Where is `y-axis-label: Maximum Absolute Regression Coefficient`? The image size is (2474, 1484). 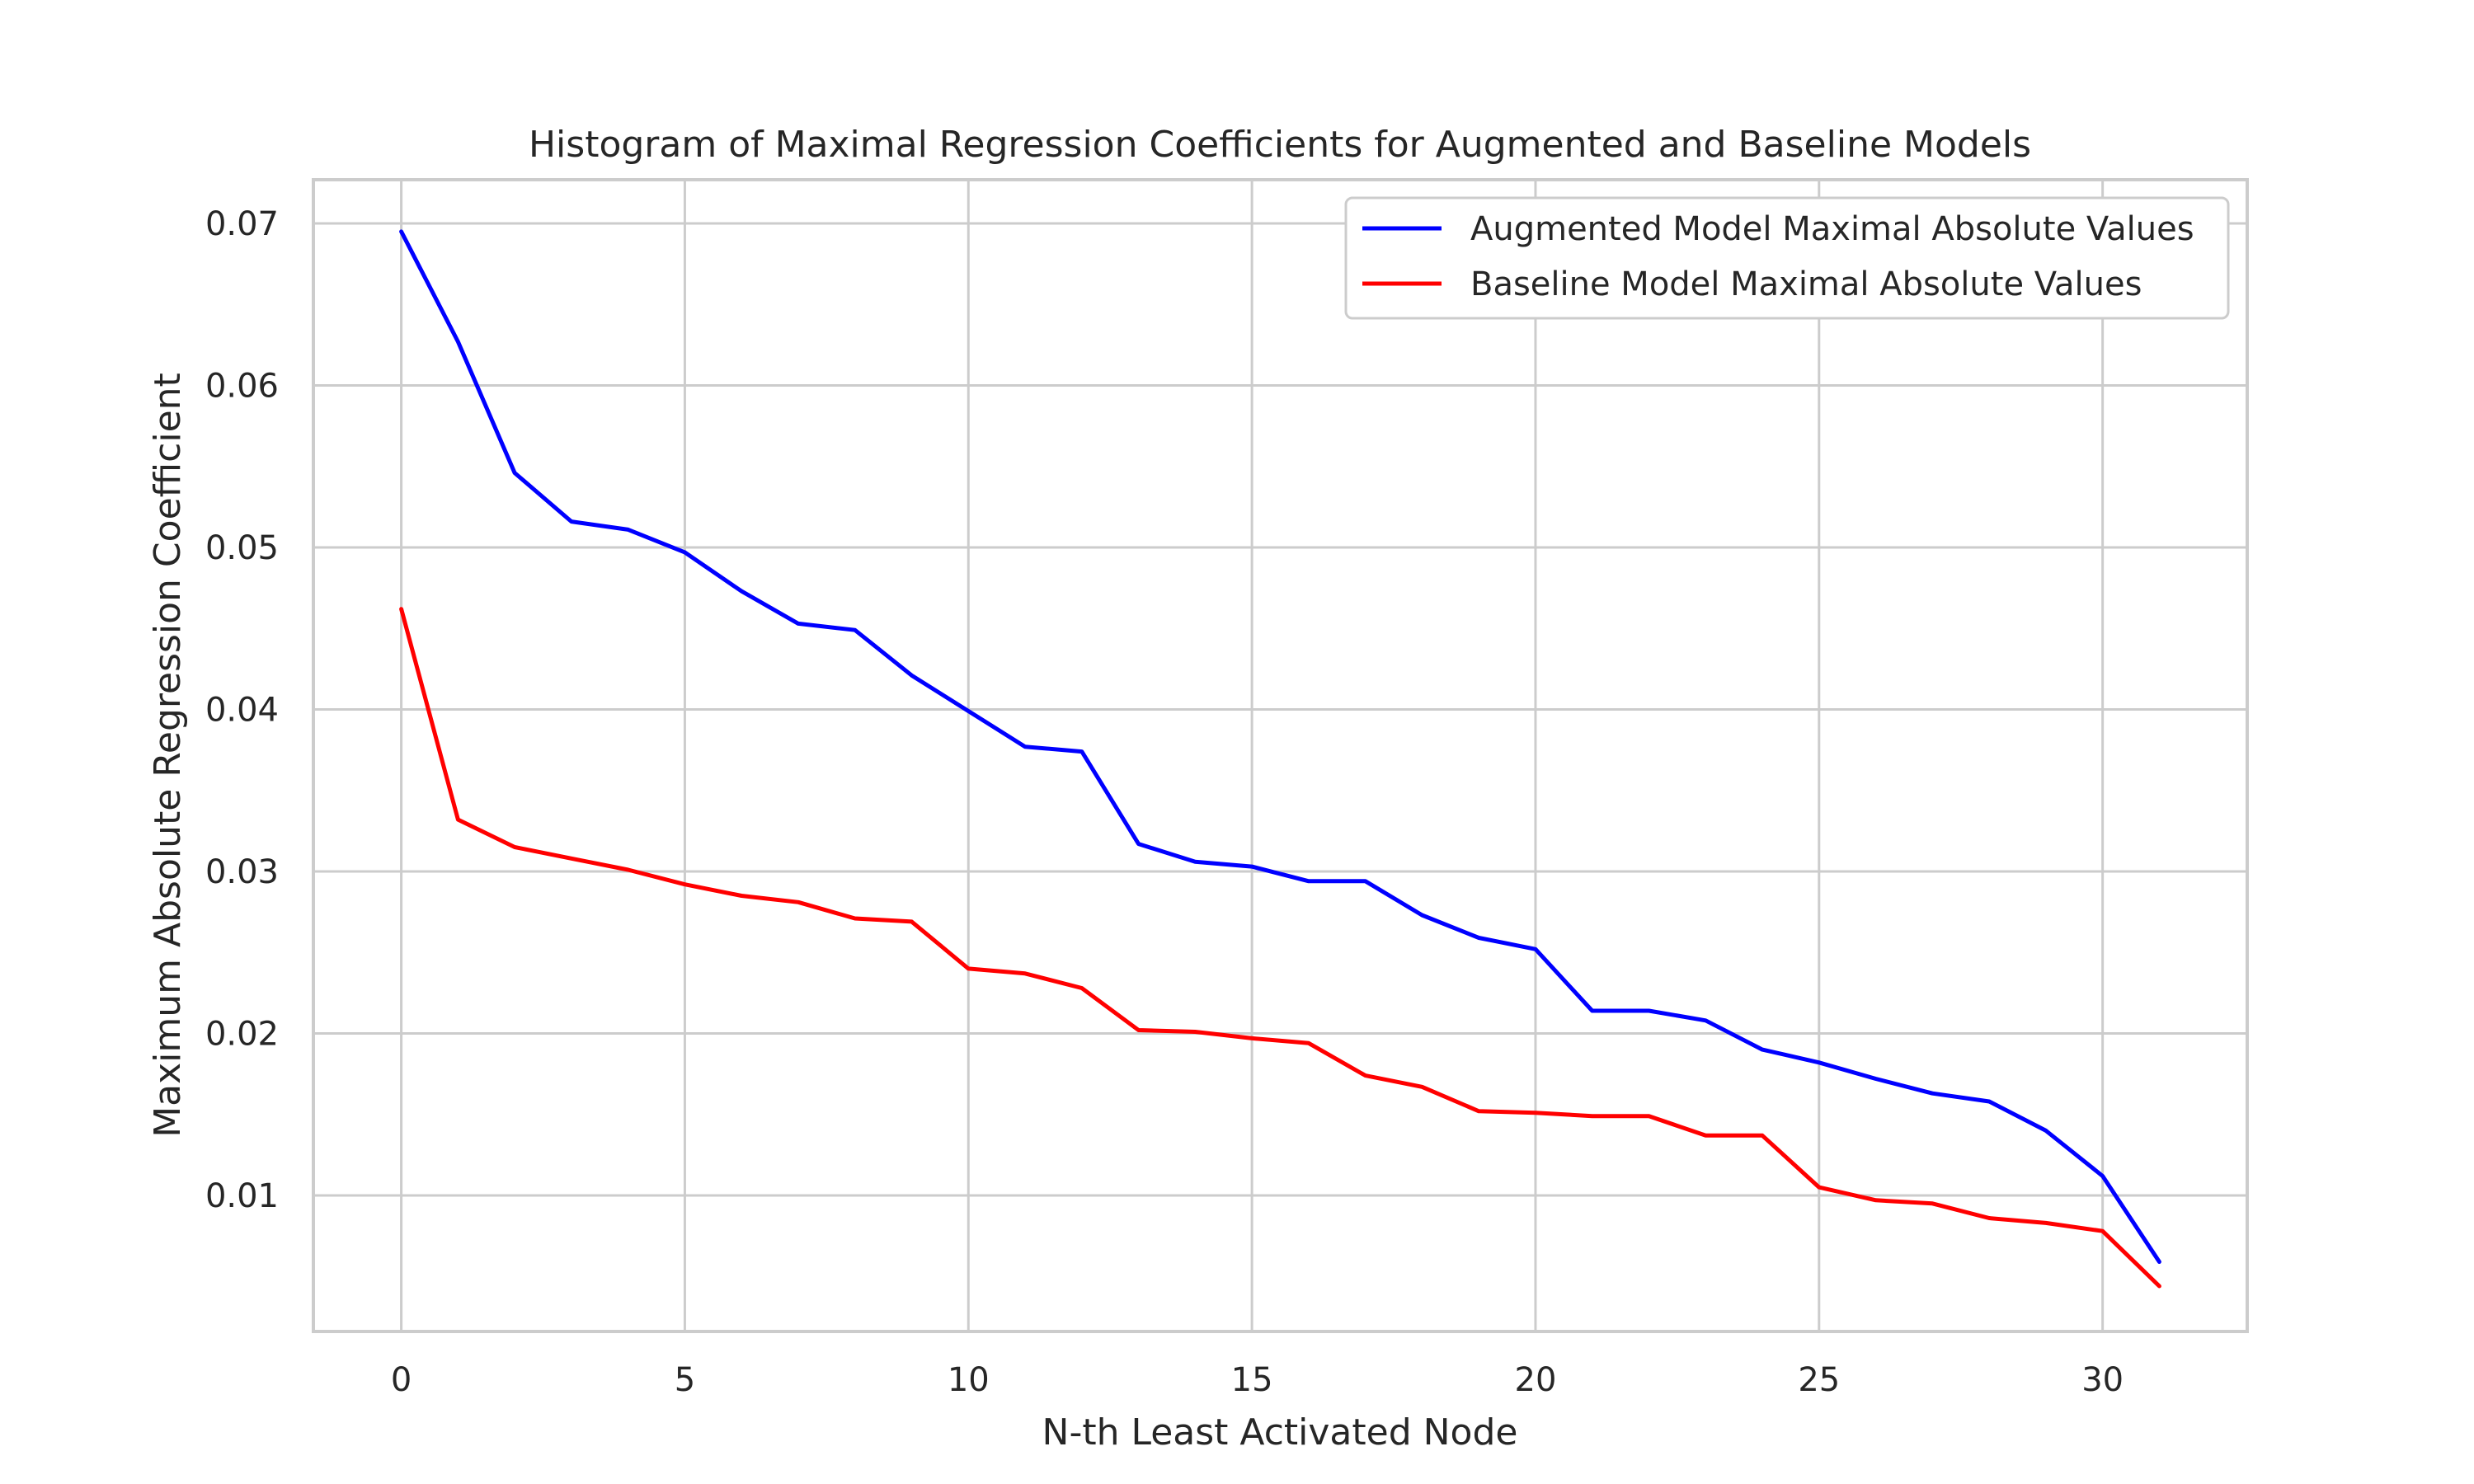
y-axis-label: Maximum Absolute Regression Coefficient is located at coordinates (168, 755).